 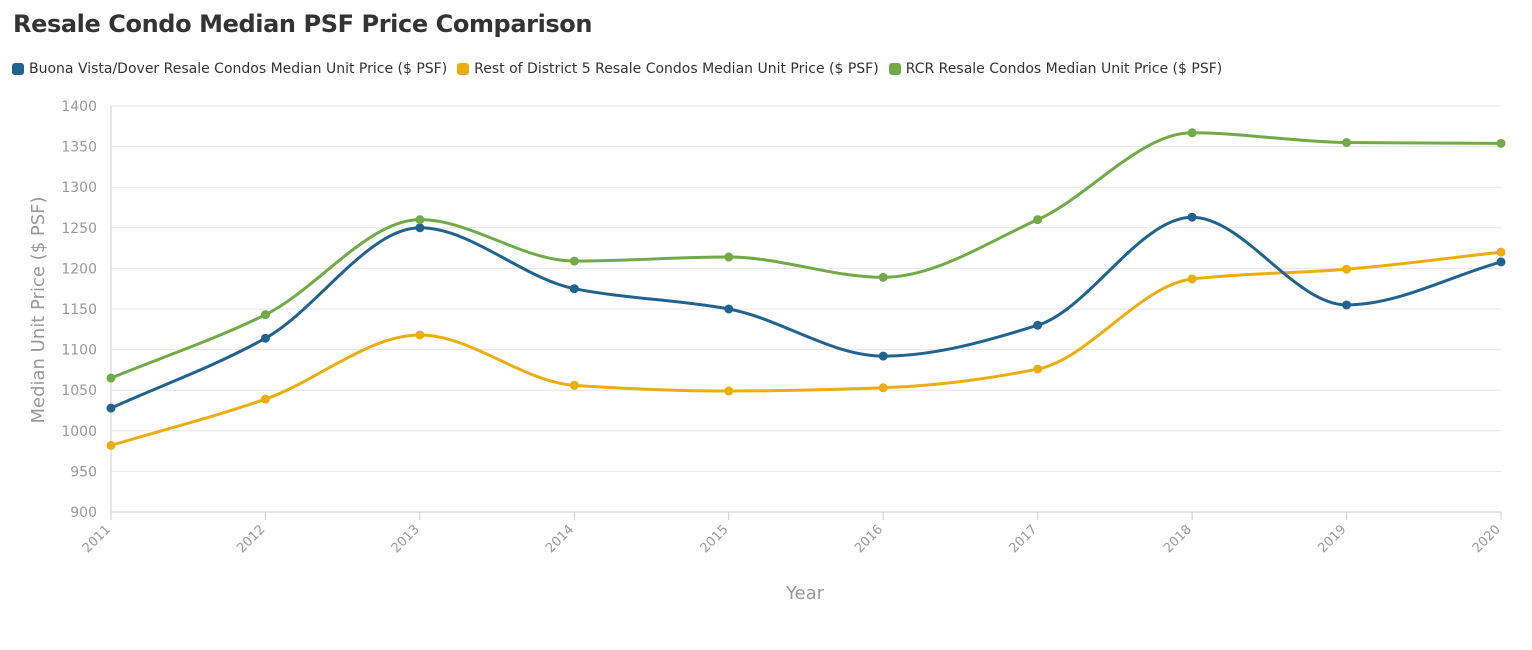 What do you see at coordinates (869, 539) in the screenshot?
I see `x-tick-label: 2016` at bounding box center [869, 539].